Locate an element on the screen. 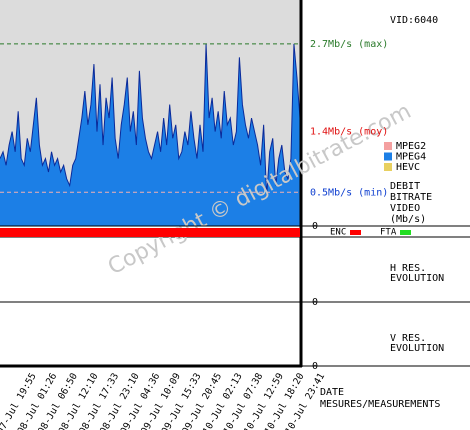  legend-label: HEVC is located at coordinates (408, 167).